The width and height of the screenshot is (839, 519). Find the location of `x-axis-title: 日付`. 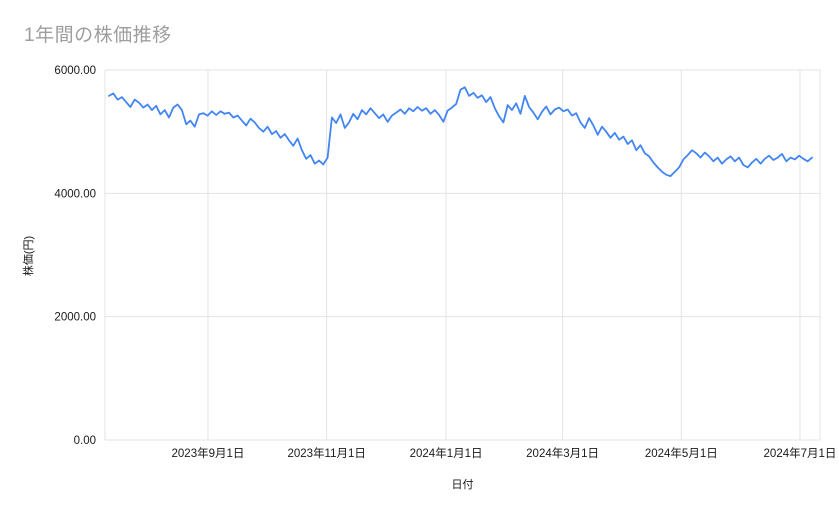

x-axis-title: 日付 is located at coordinates (462, 485).